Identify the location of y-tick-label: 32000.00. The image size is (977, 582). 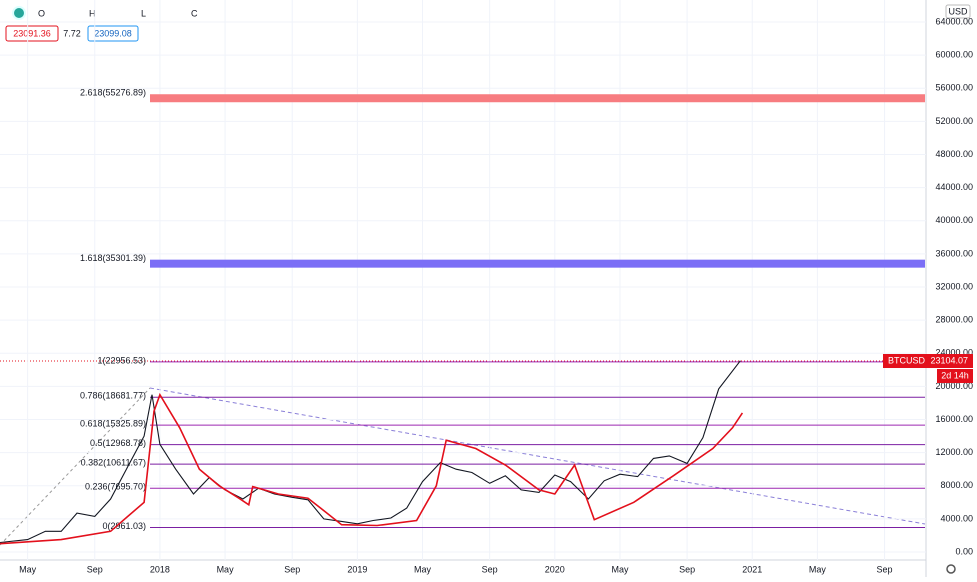
(954, 286).